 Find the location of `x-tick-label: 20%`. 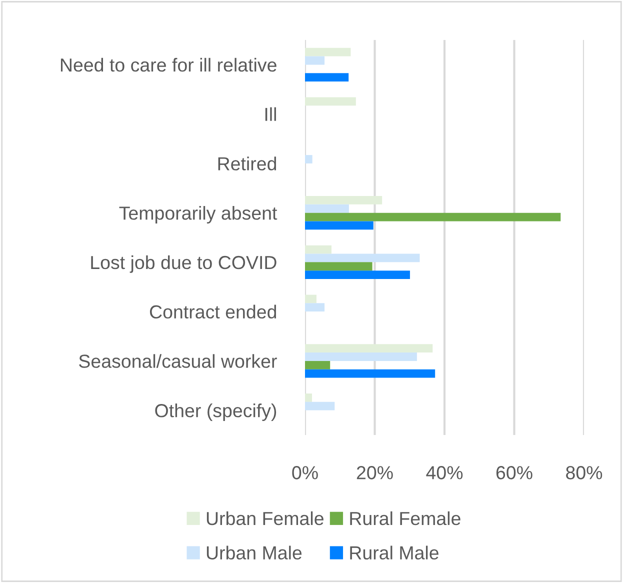

x-tick-label: 20% is located at coordinates (374, 473).